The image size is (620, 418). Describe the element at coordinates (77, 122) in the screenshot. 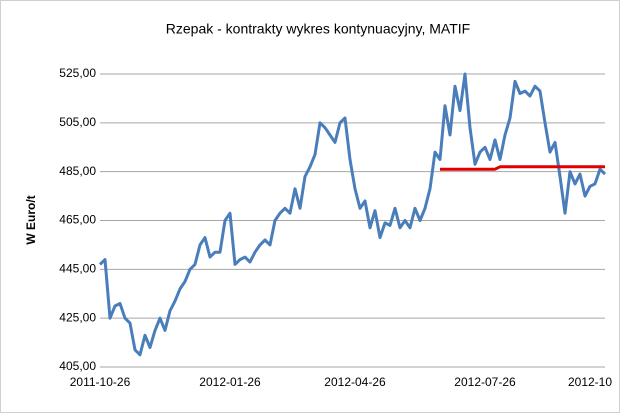

I see `y-tick-label: 505,00` at that location.